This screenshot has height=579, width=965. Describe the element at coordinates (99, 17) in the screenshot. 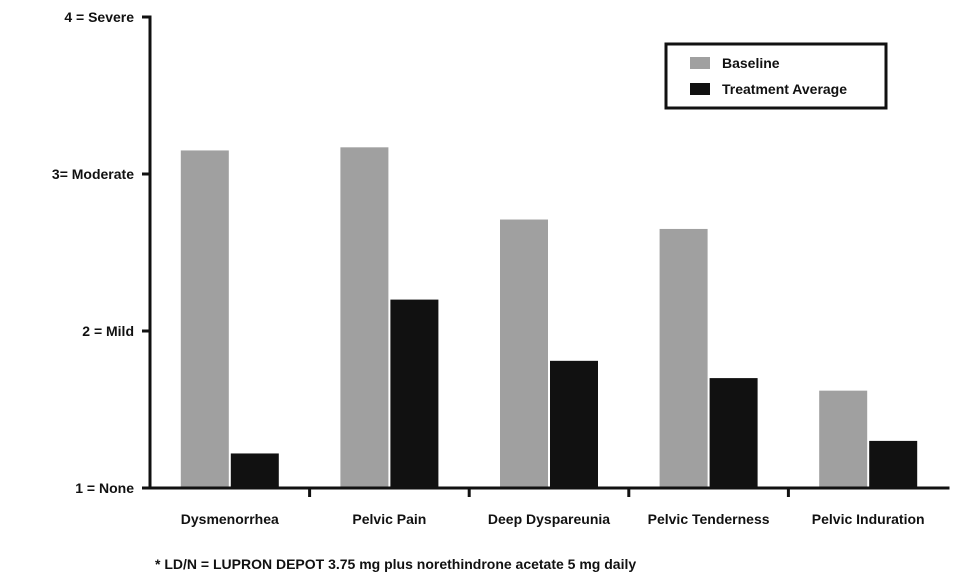

I see `y-tick-label: 4 = Severe` at that location.